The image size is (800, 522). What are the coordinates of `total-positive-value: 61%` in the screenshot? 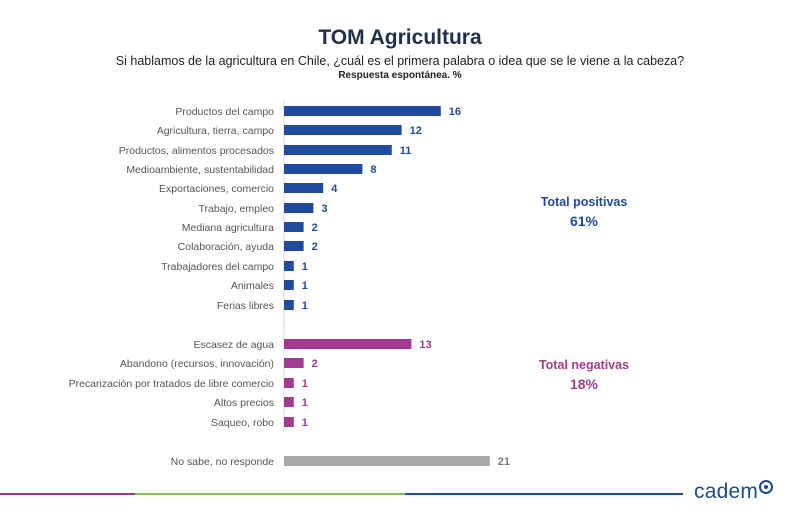 It's located at (584, 221).